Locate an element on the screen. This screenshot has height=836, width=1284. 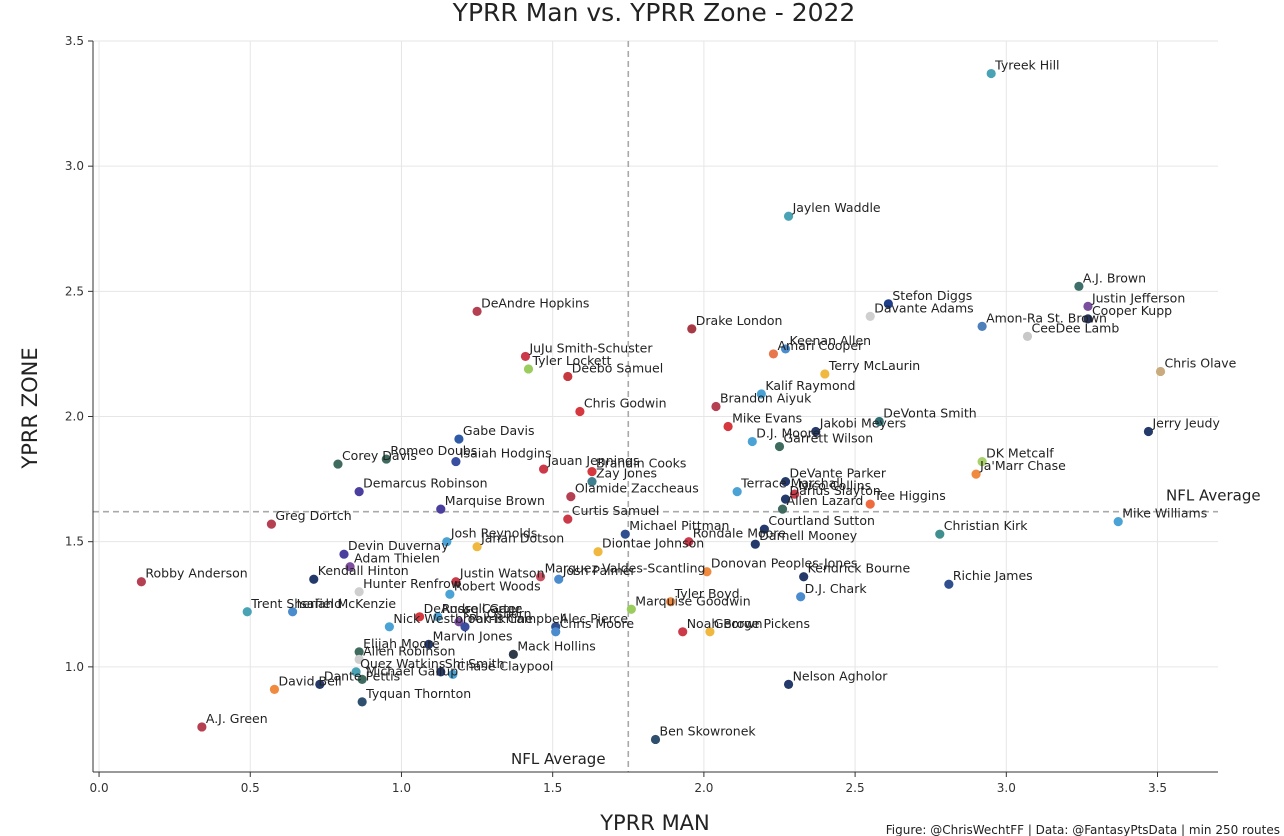
point-label: Hunter Renfrow is located at coordinates (412, 583).